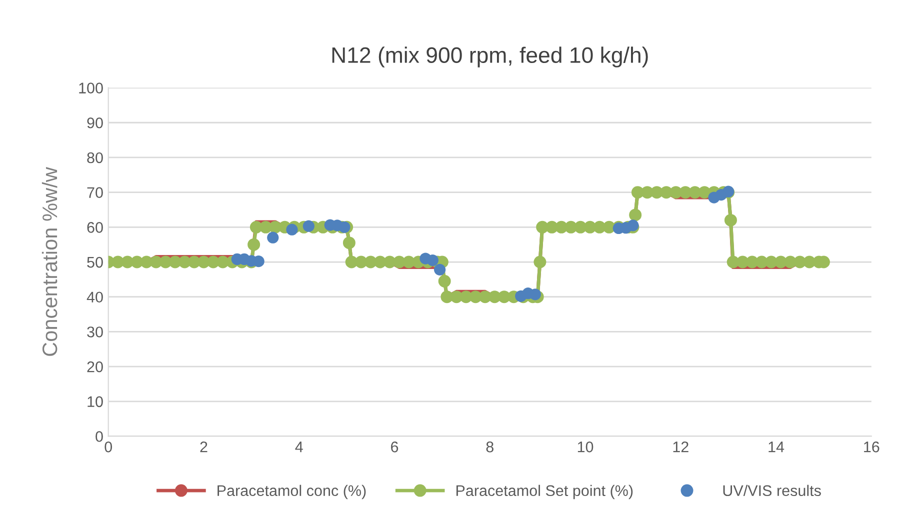  I want to click on y-tick-label: 60, so click(95, 227).